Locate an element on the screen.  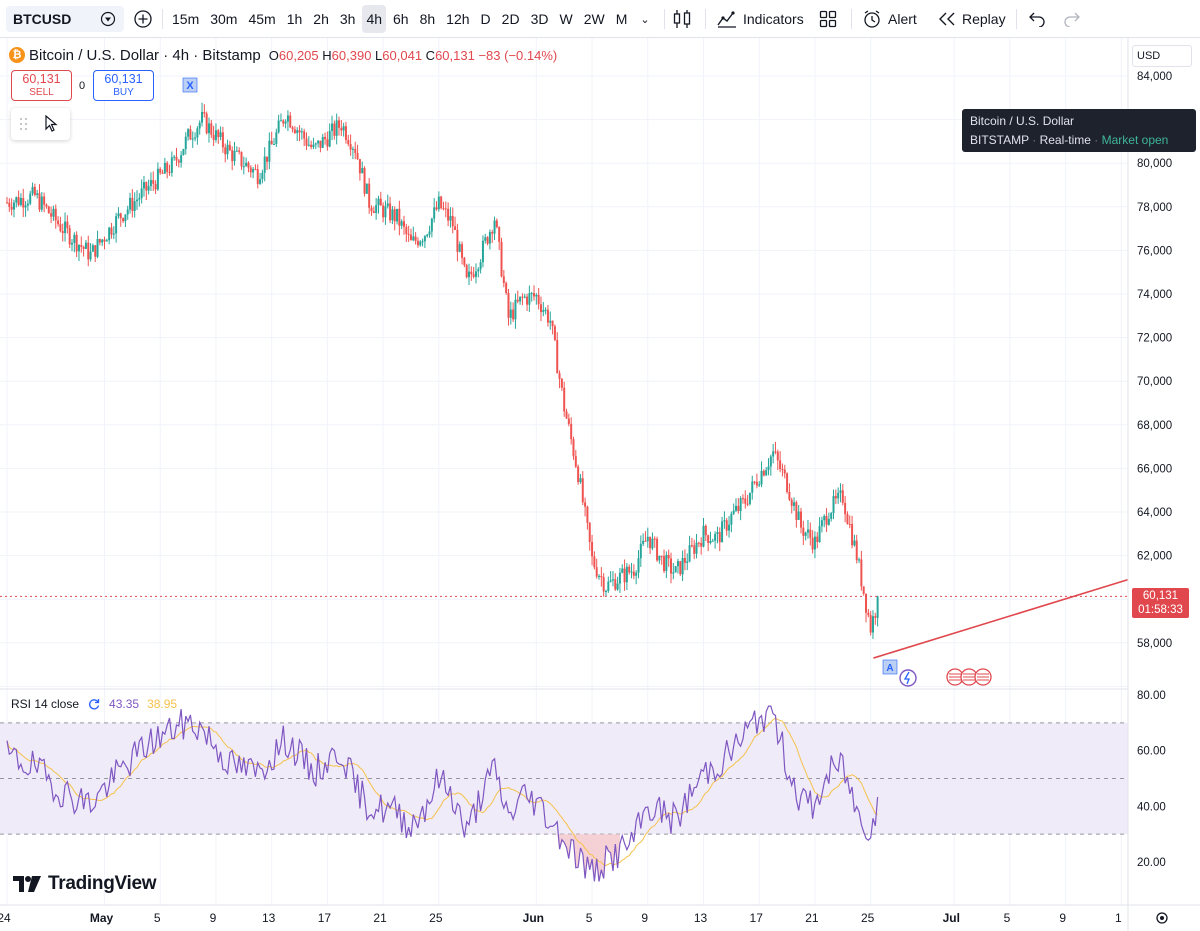
currency-selector: USD is located at coordinates (1162, 56).